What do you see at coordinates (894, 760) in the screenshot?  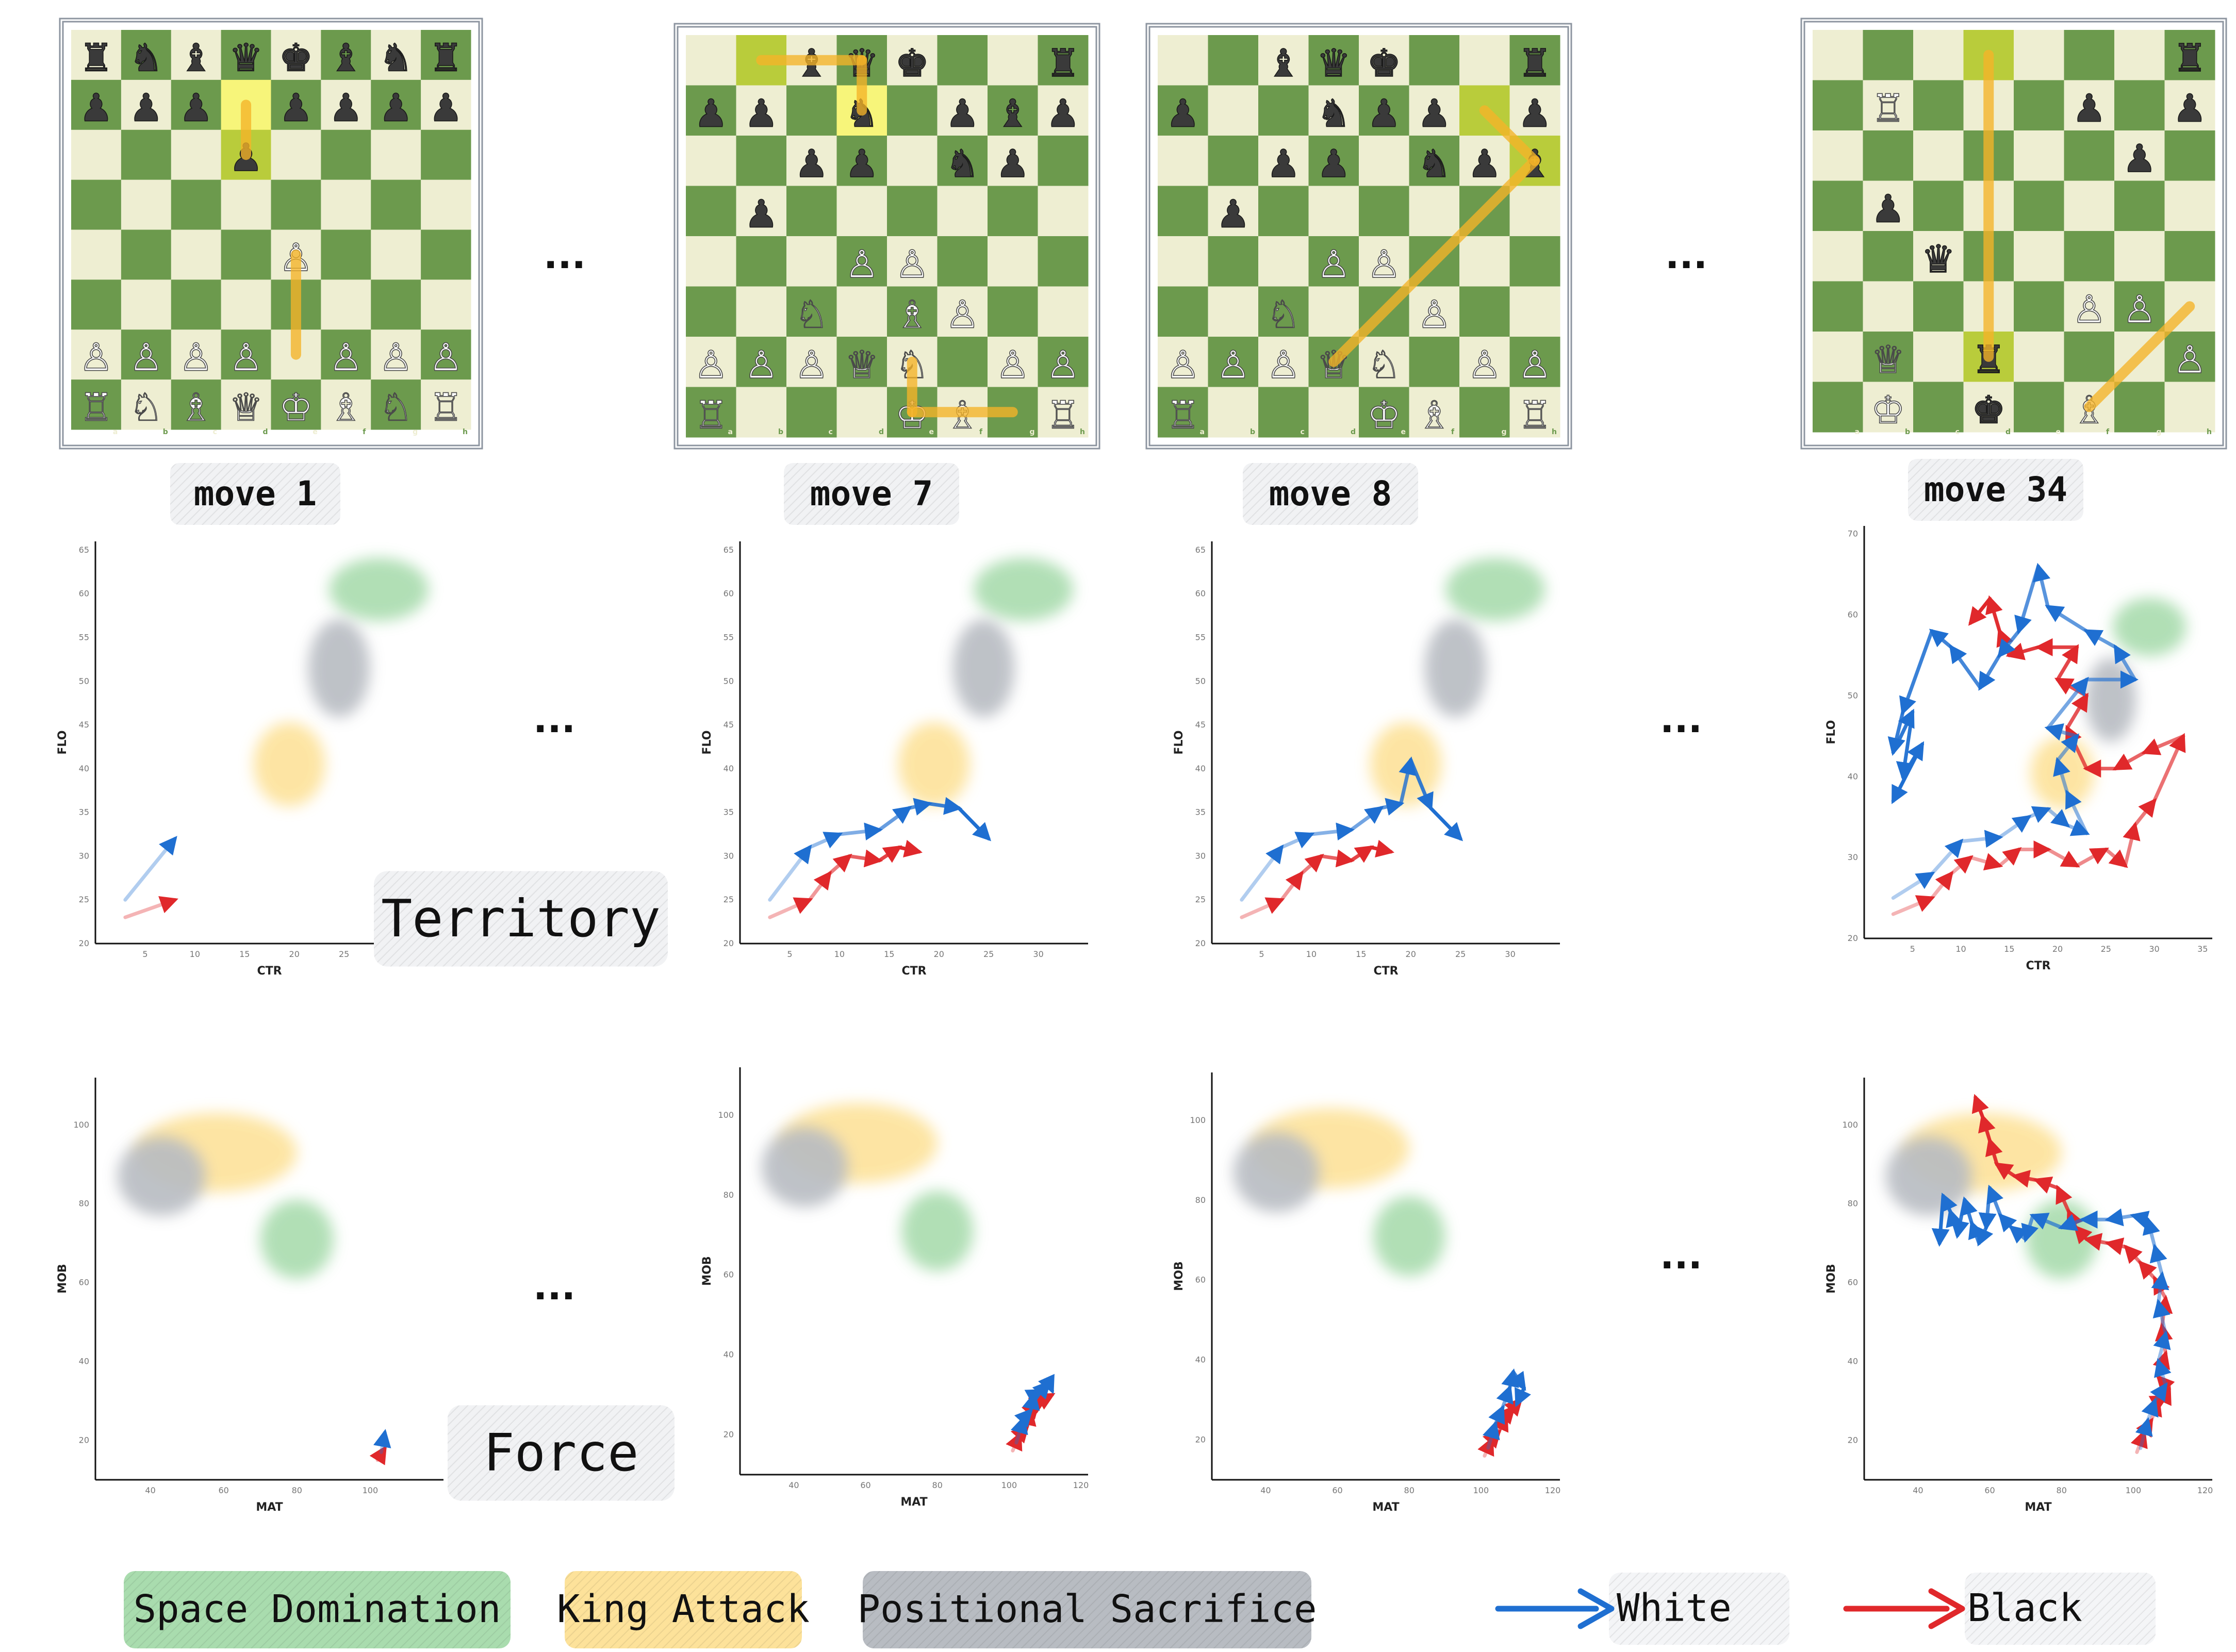 I see `territory-plot: 5 10 15 20 25 30 20 25 30 35 40 45 50 55 60 65 CTR FLO` at bounding box center [894, 760].